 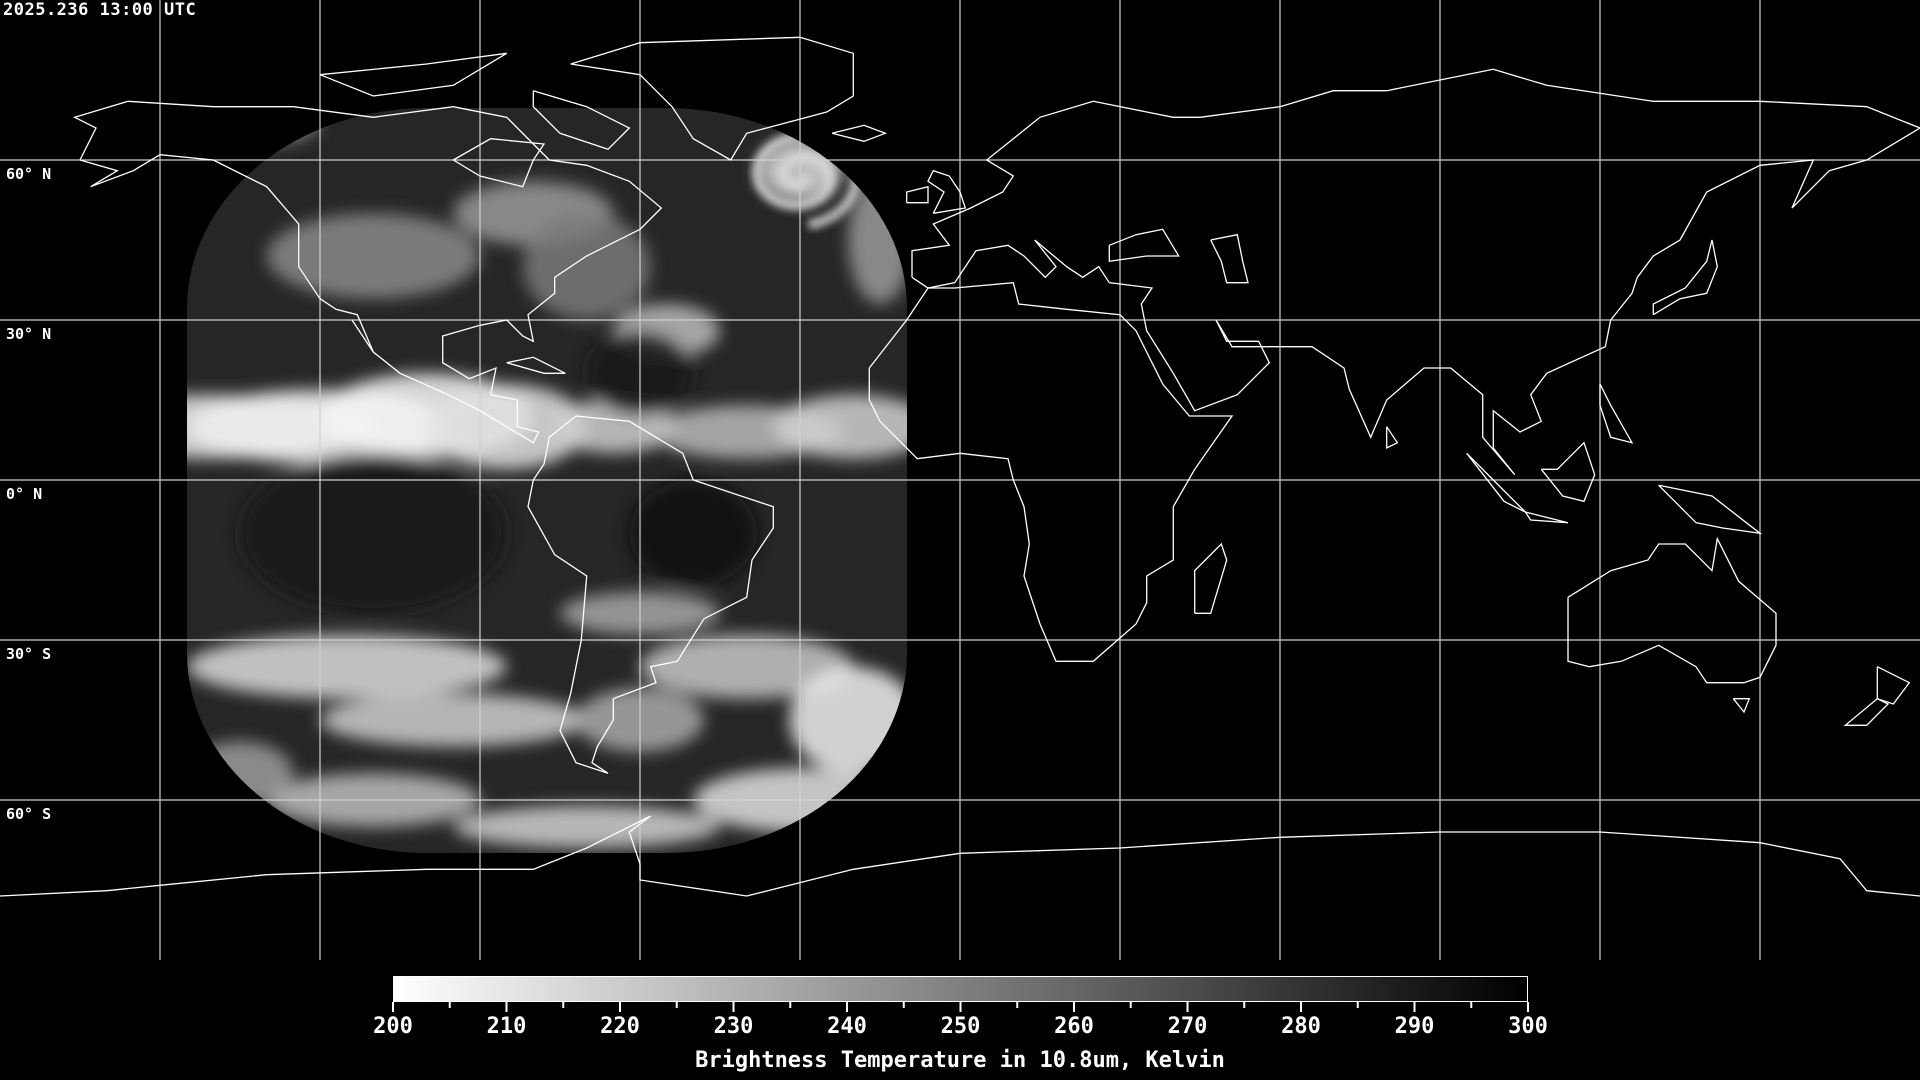 I want to click on colorbar-tick-label: 230, so click(x=733, y=1026).